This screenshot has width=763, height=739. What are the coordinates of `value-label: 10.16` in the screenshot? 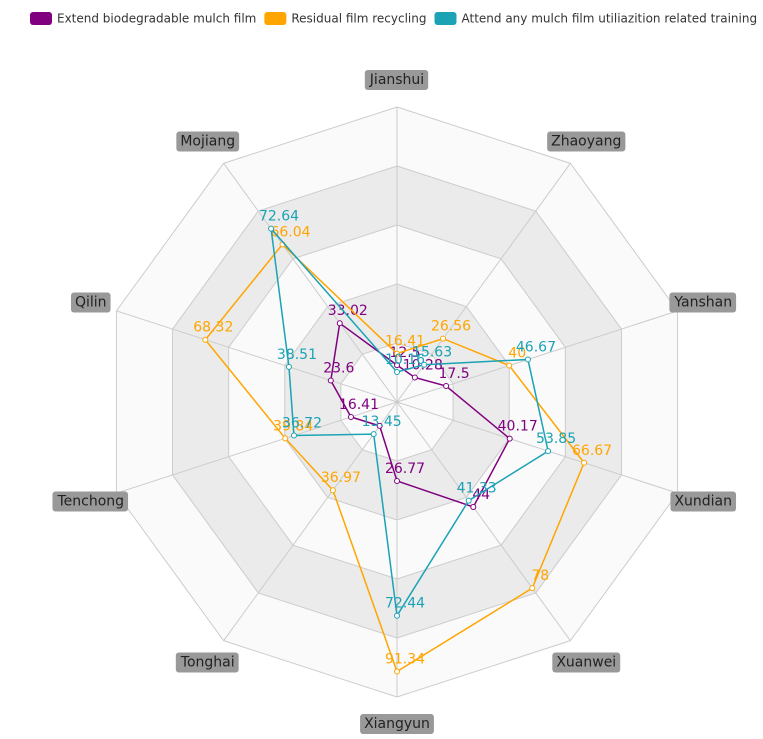 It's located at (405, 360).